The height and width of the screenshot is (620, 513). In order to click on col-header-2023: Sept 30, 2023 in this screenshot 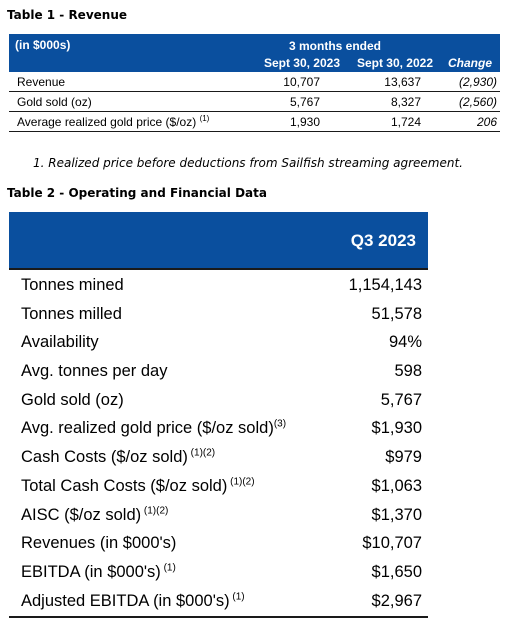, I will do `click(301, 63)`.